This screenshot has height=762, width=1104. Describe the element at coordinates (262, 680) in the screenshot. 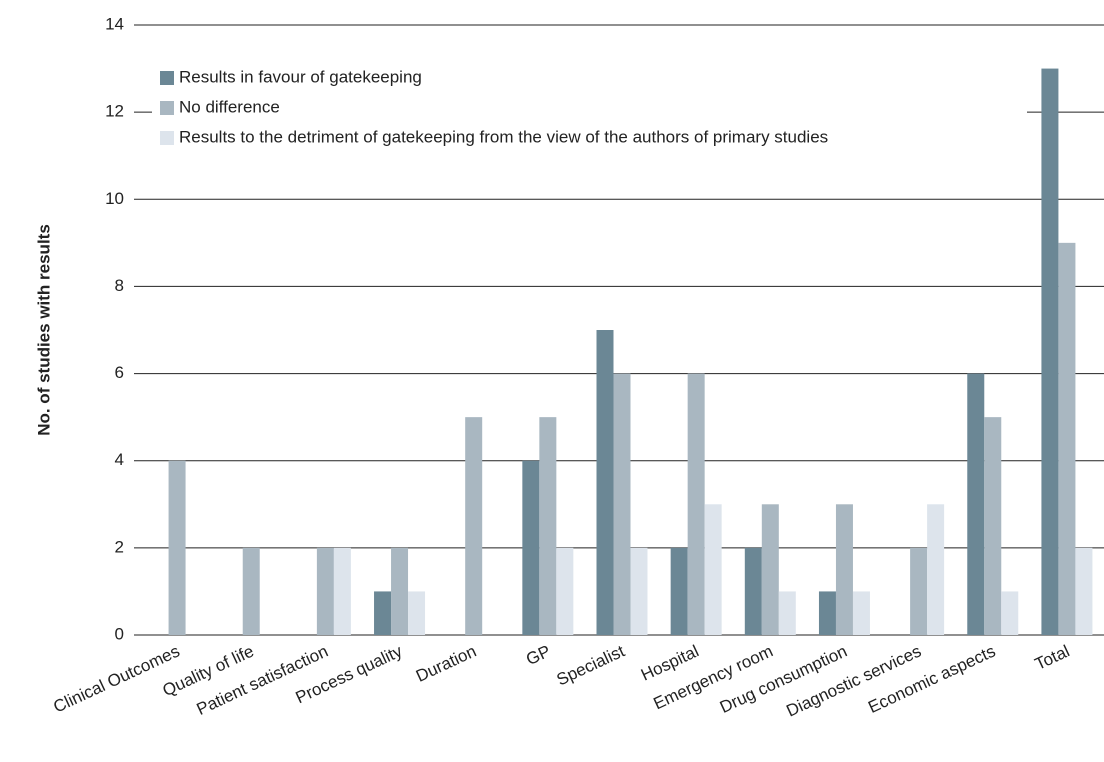

I see `x-tick-label: Patient satisfaction` at that location.